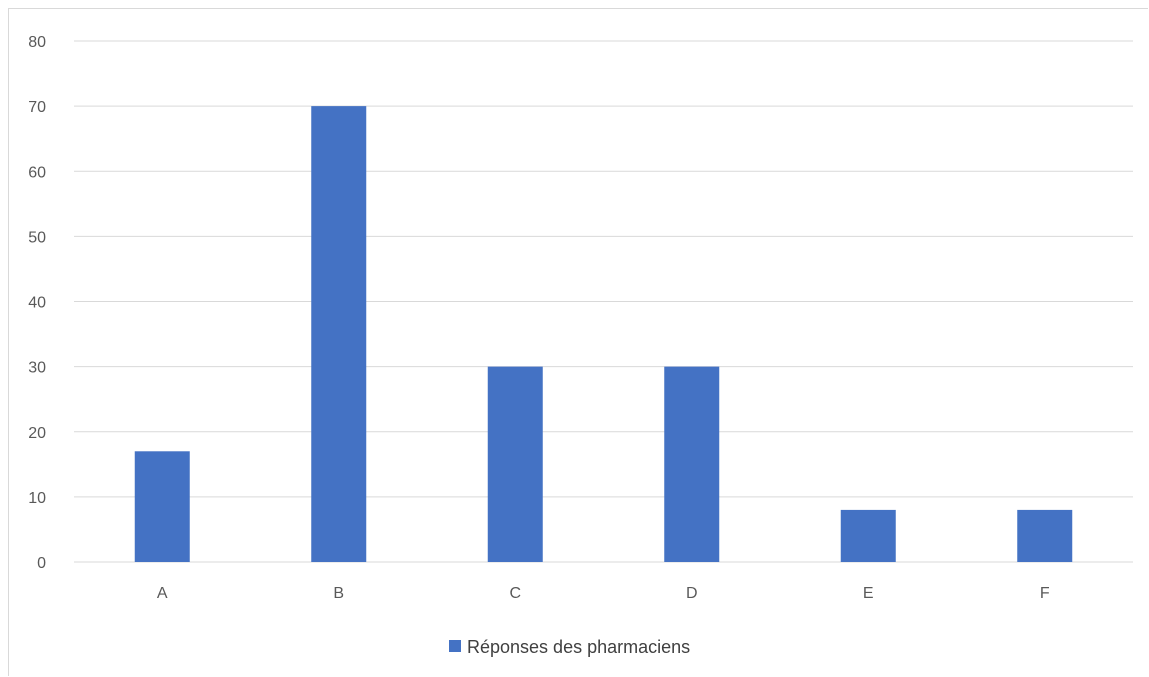 This screenshot has height=677, width=1149. What do you see at coordinates (1045, 593) in the screenshot?
I see `x-tick-label-F: F` at bounding box center [1045, 593].